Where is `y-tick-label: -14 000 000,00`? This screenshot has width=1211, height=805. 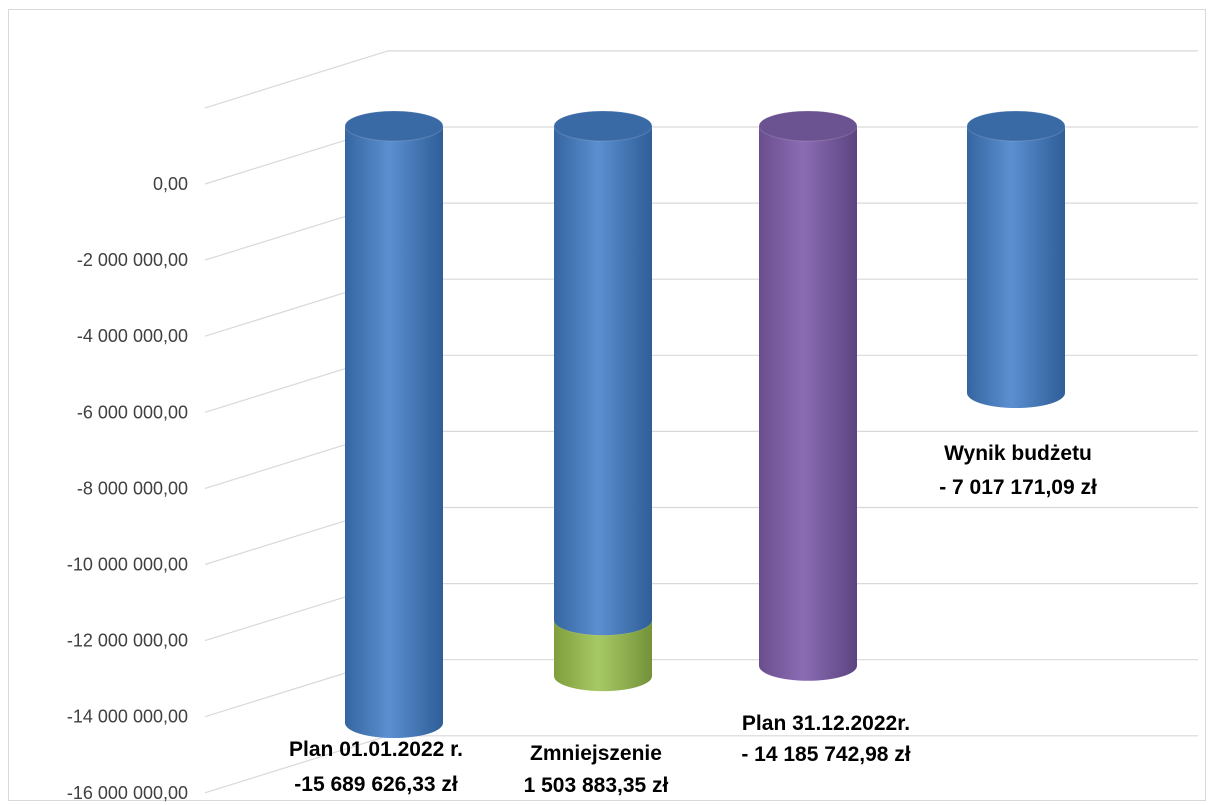
y-tick-label: -14 000 000,00 is located at coordinates (127, 717).